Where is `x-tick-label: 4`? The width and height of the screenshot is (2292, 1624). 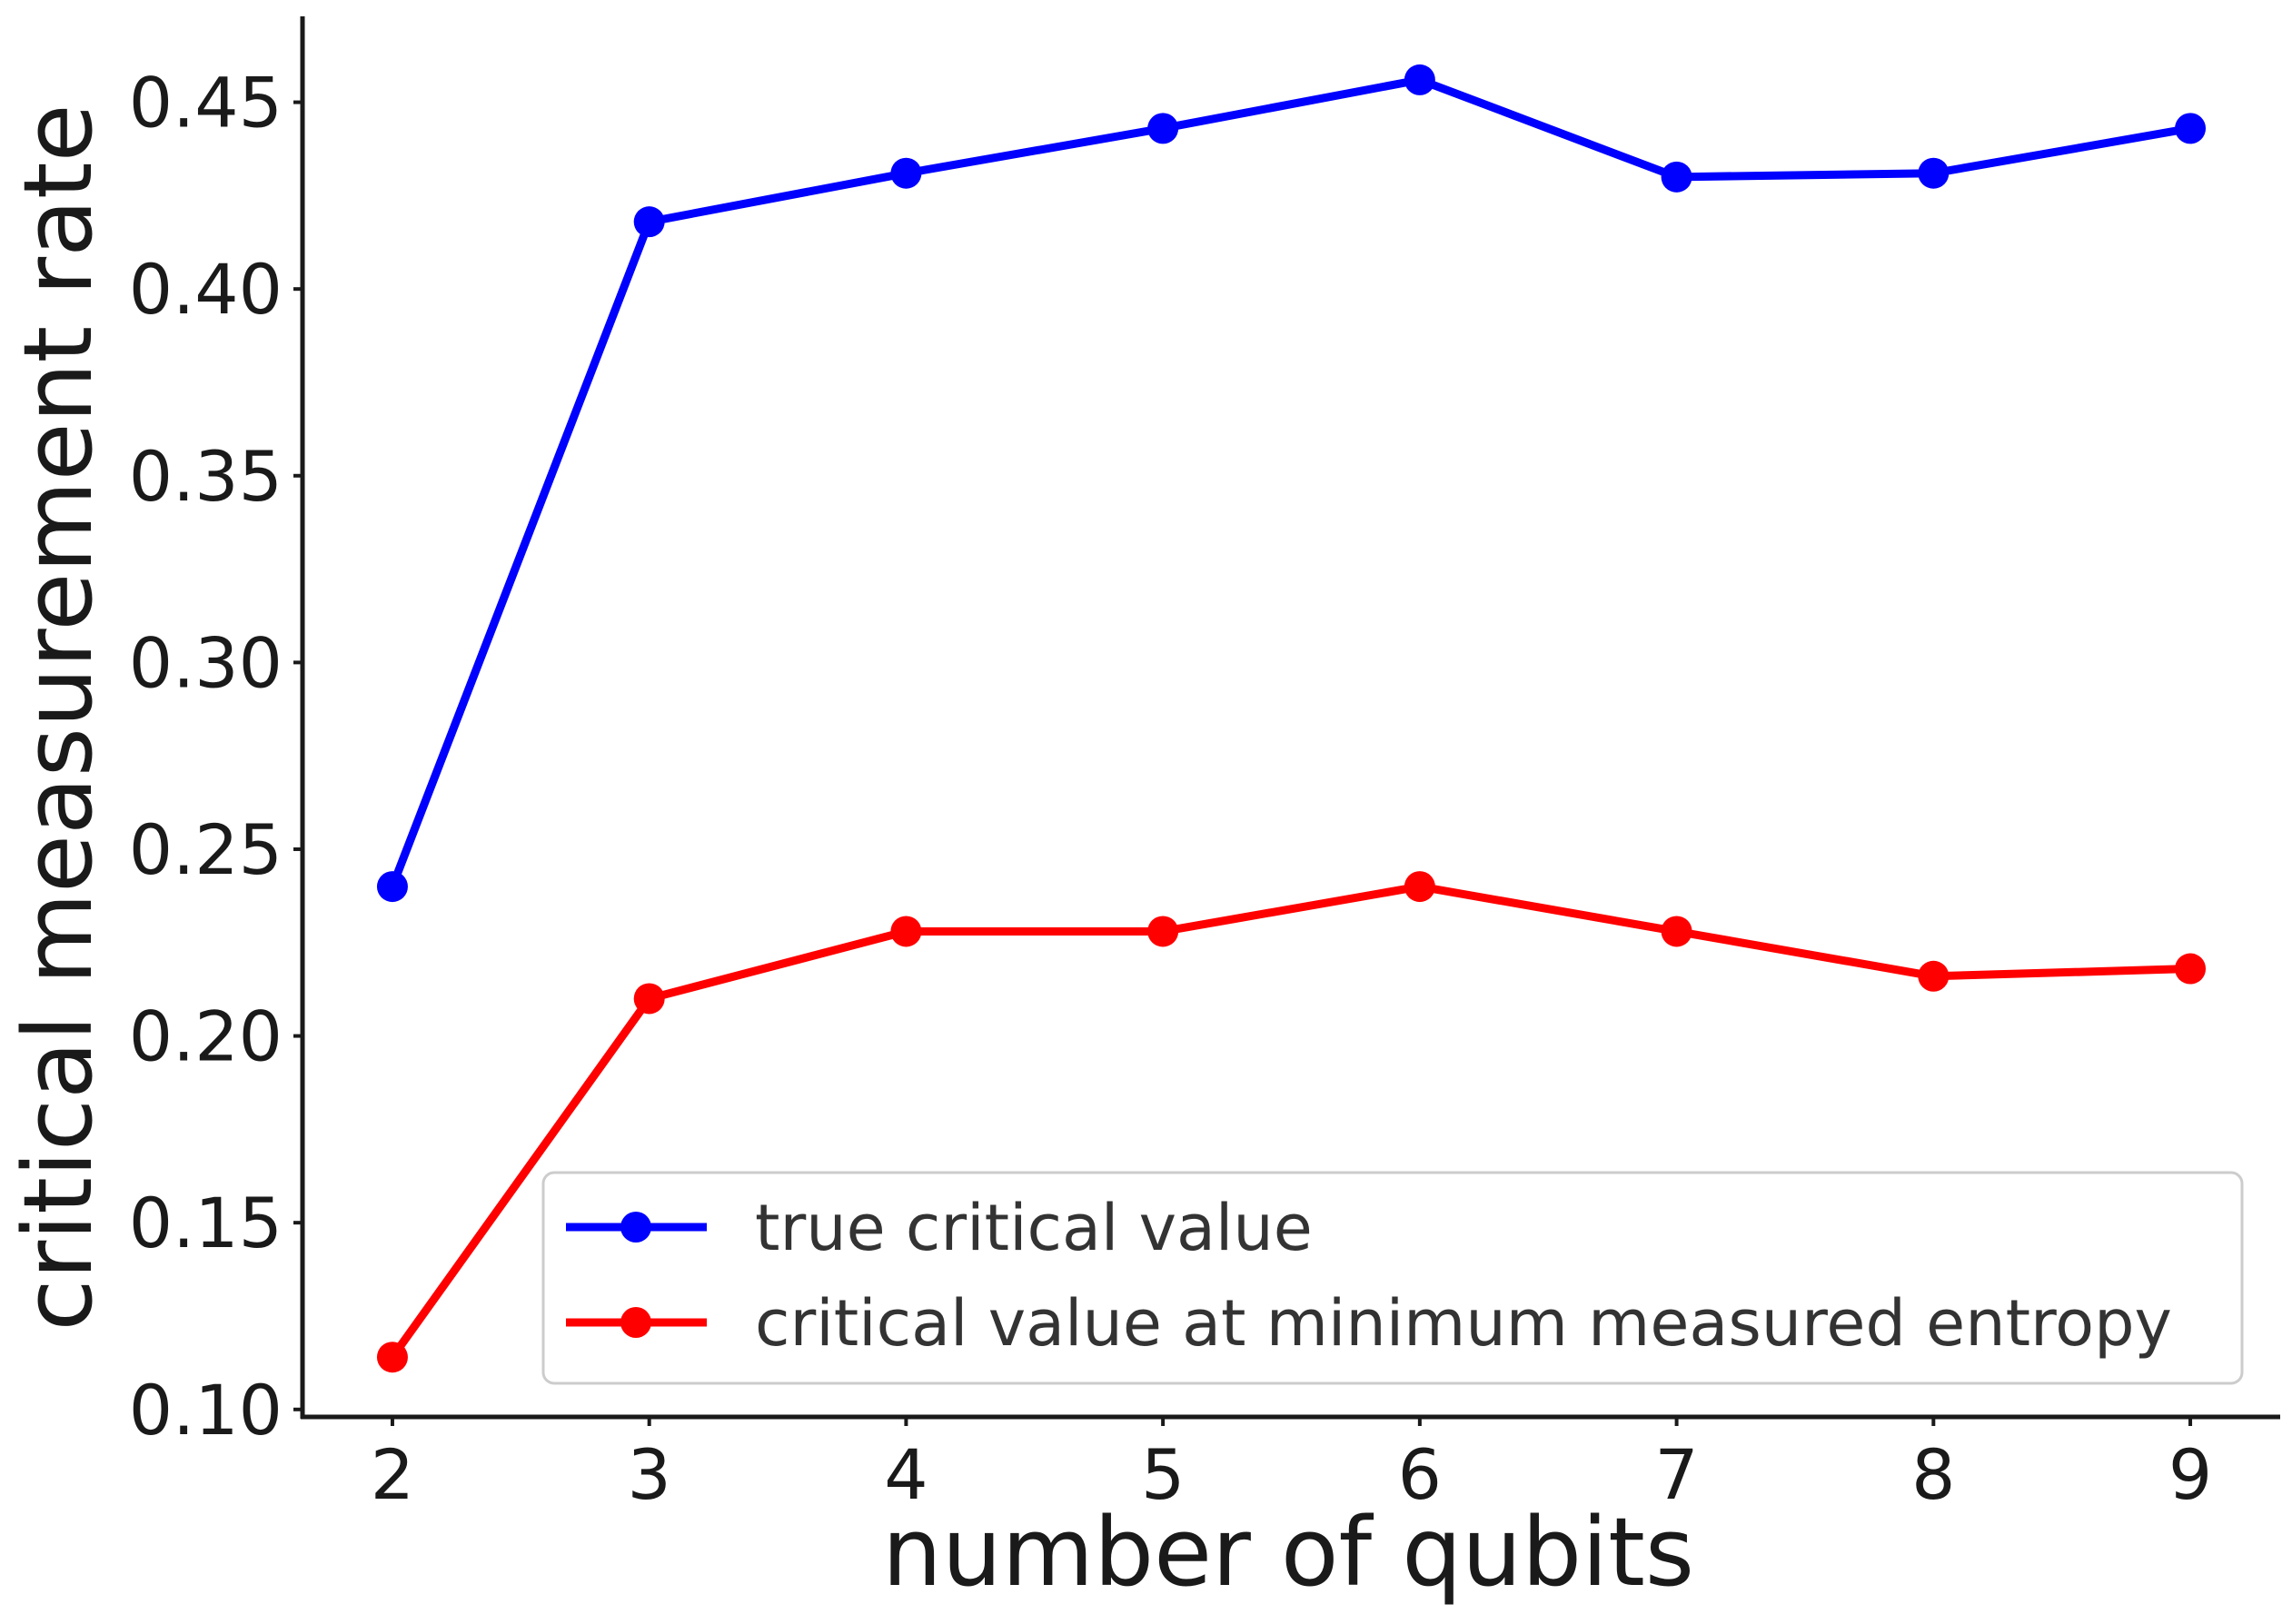
x-tick-label: 4 is located at coordinates (906, 1474).